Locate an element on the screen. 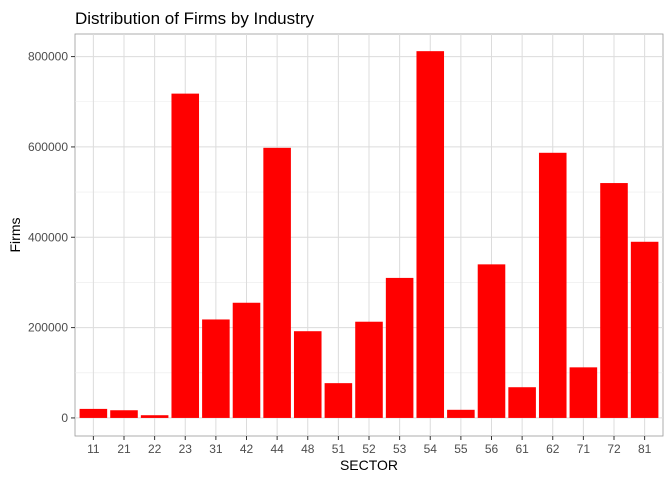 Image resolution: width=672 pixels, height=480 pixels. y-tick-label: 600000 is located at coordinates (48, 147).